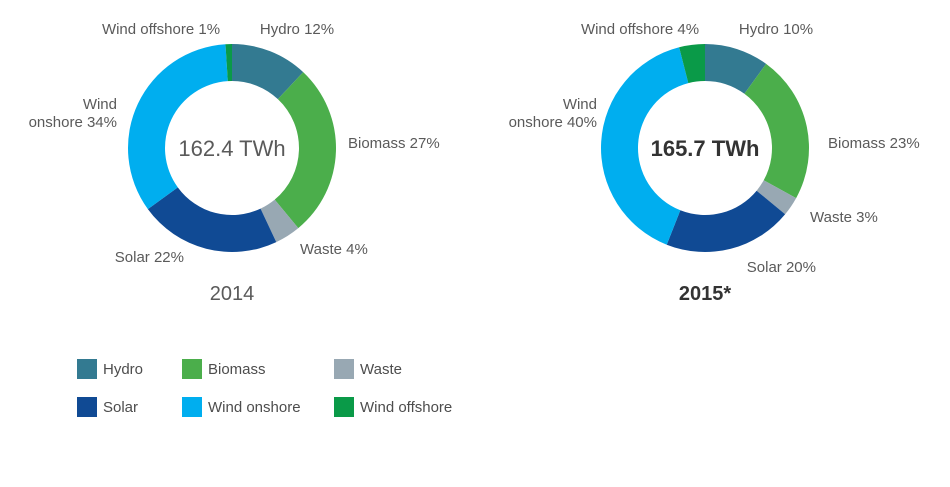 The width and height of the screenshot is (950, 487). Describe the element at coordinates (87, 407) in the screenshot. I see `legend-swatch-solar` at that location.